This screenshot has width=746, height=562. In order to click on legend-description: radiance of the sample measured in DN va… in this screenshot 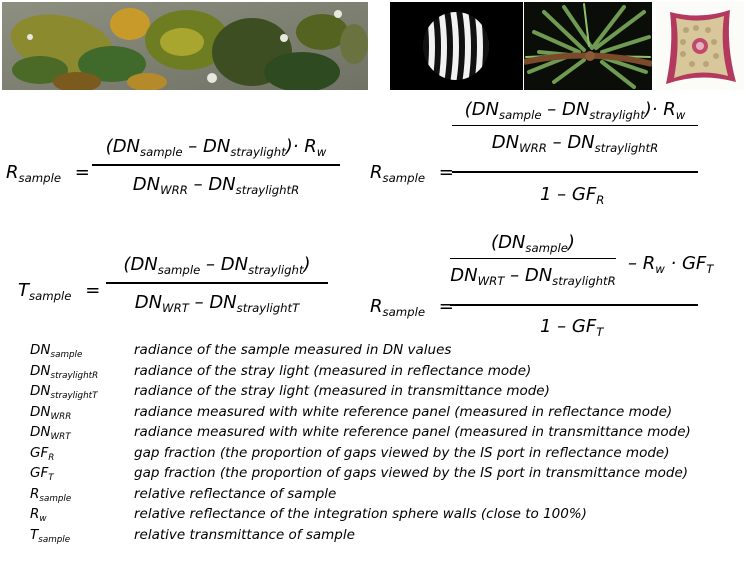, I will do `click(293, 350)`.